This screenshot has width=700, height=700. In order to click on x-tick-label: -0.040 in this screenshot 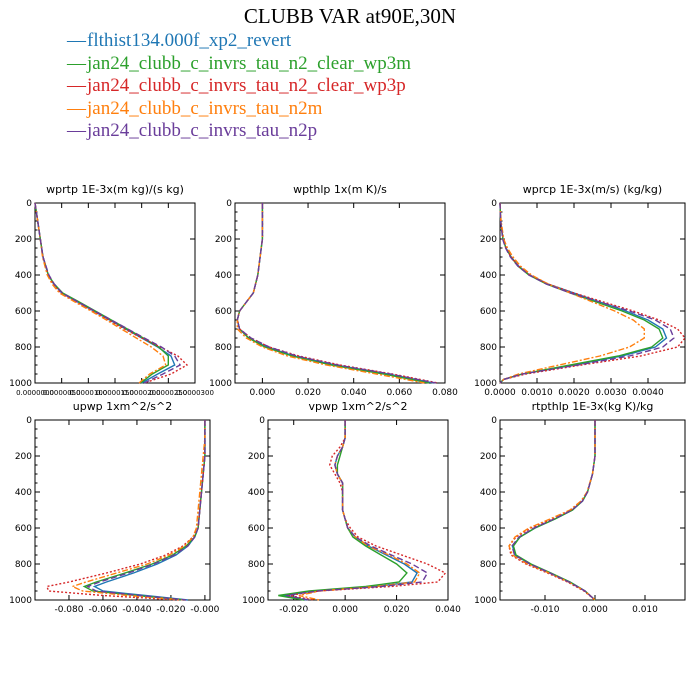, I will do `click(136, 610)`.